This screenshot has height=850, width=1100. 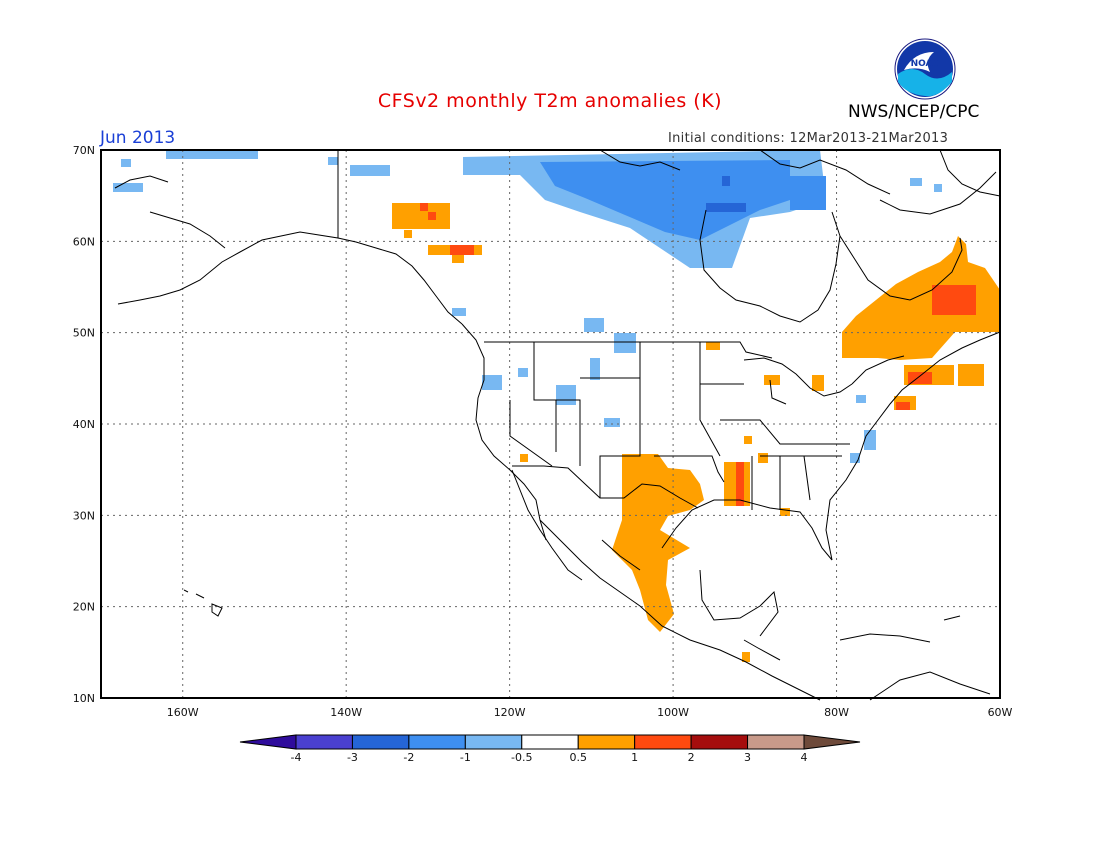 What do you see at coordinates (84, 241) in the screenshot?
I see `lat-tick-label: 60N` at bounding box center [84, 241].